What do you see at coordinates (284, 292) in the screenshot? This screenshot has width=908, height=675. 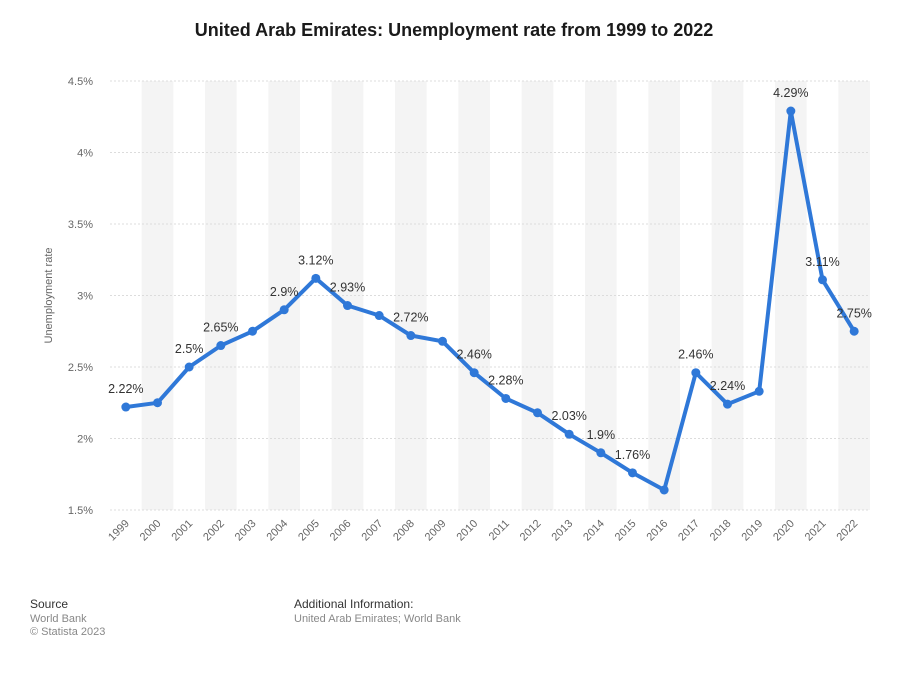 I see `data-label: 2.9%` at bounding box center [284, 292].